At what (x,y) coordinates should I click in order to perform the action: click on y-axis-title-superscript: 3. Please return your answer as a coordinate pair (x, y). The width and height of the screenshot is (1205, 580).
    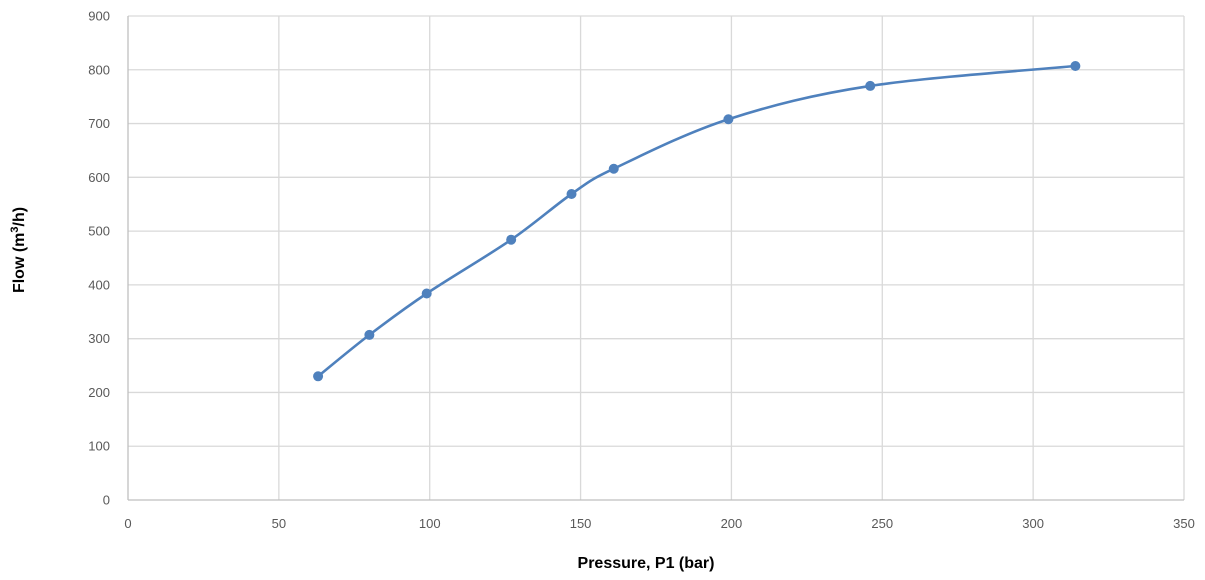
    Looking at the image, I should click on (15, 229).